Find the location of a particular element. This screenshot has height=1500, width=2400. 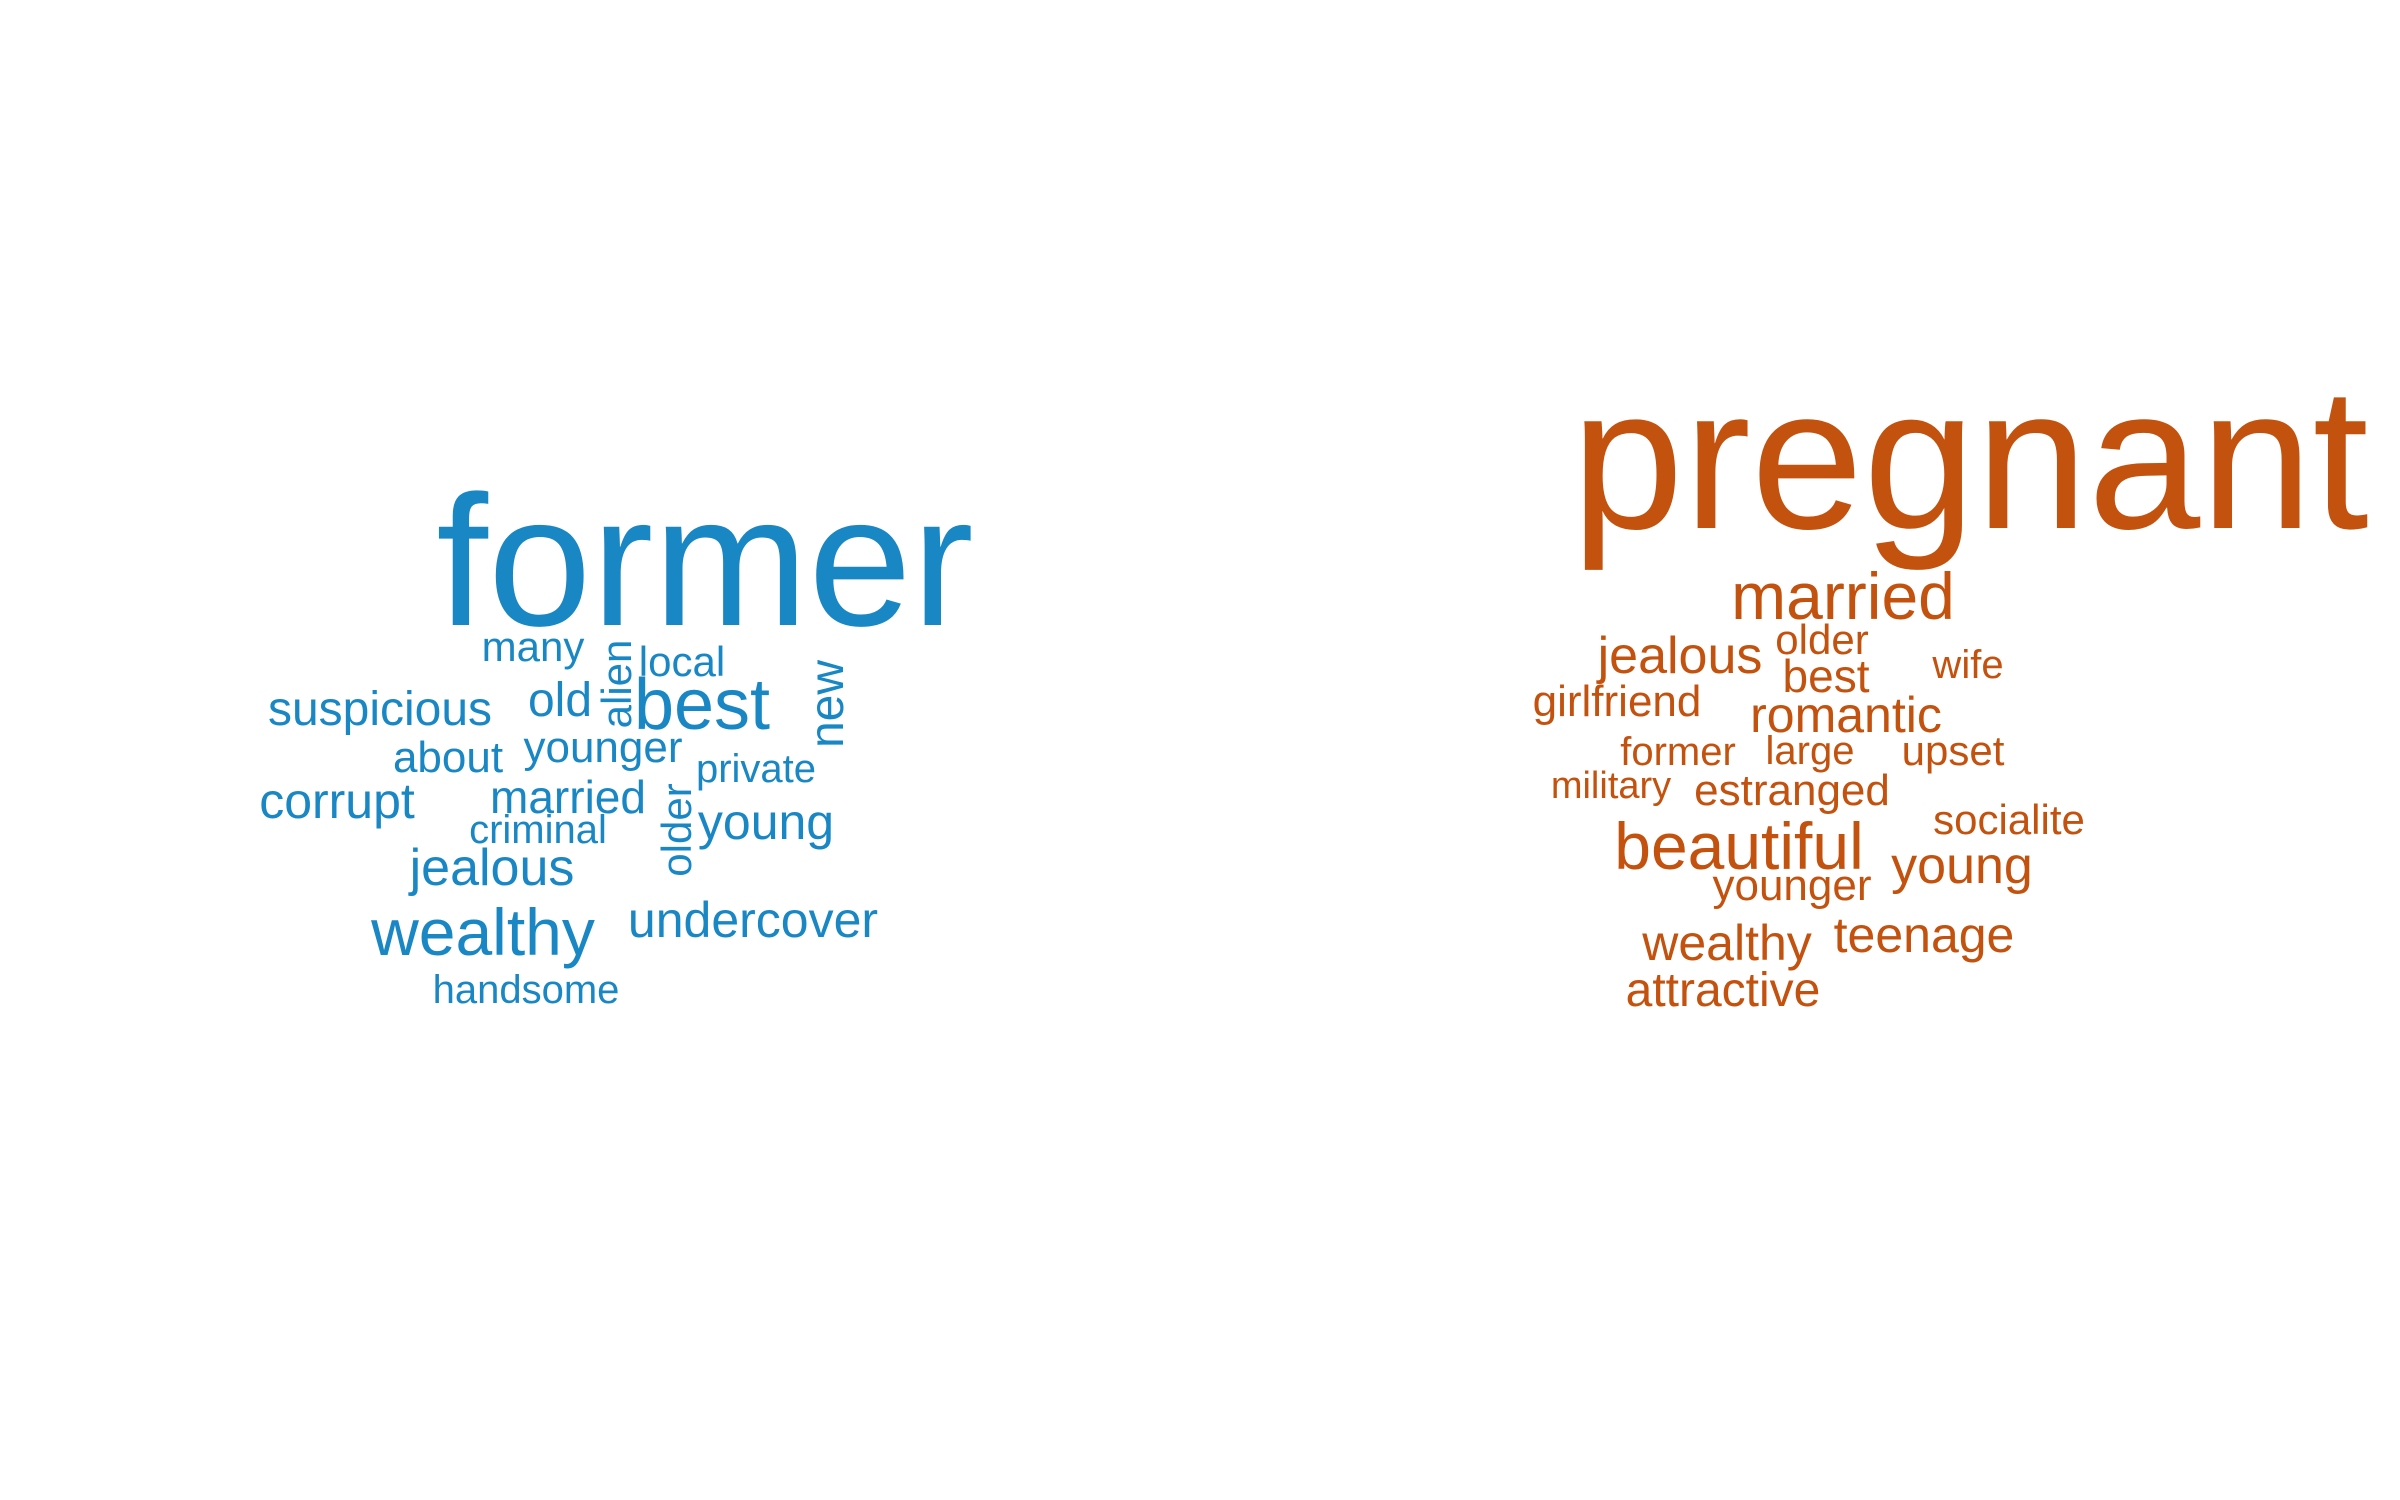

word-young: young is located at coordinates (766, 822).